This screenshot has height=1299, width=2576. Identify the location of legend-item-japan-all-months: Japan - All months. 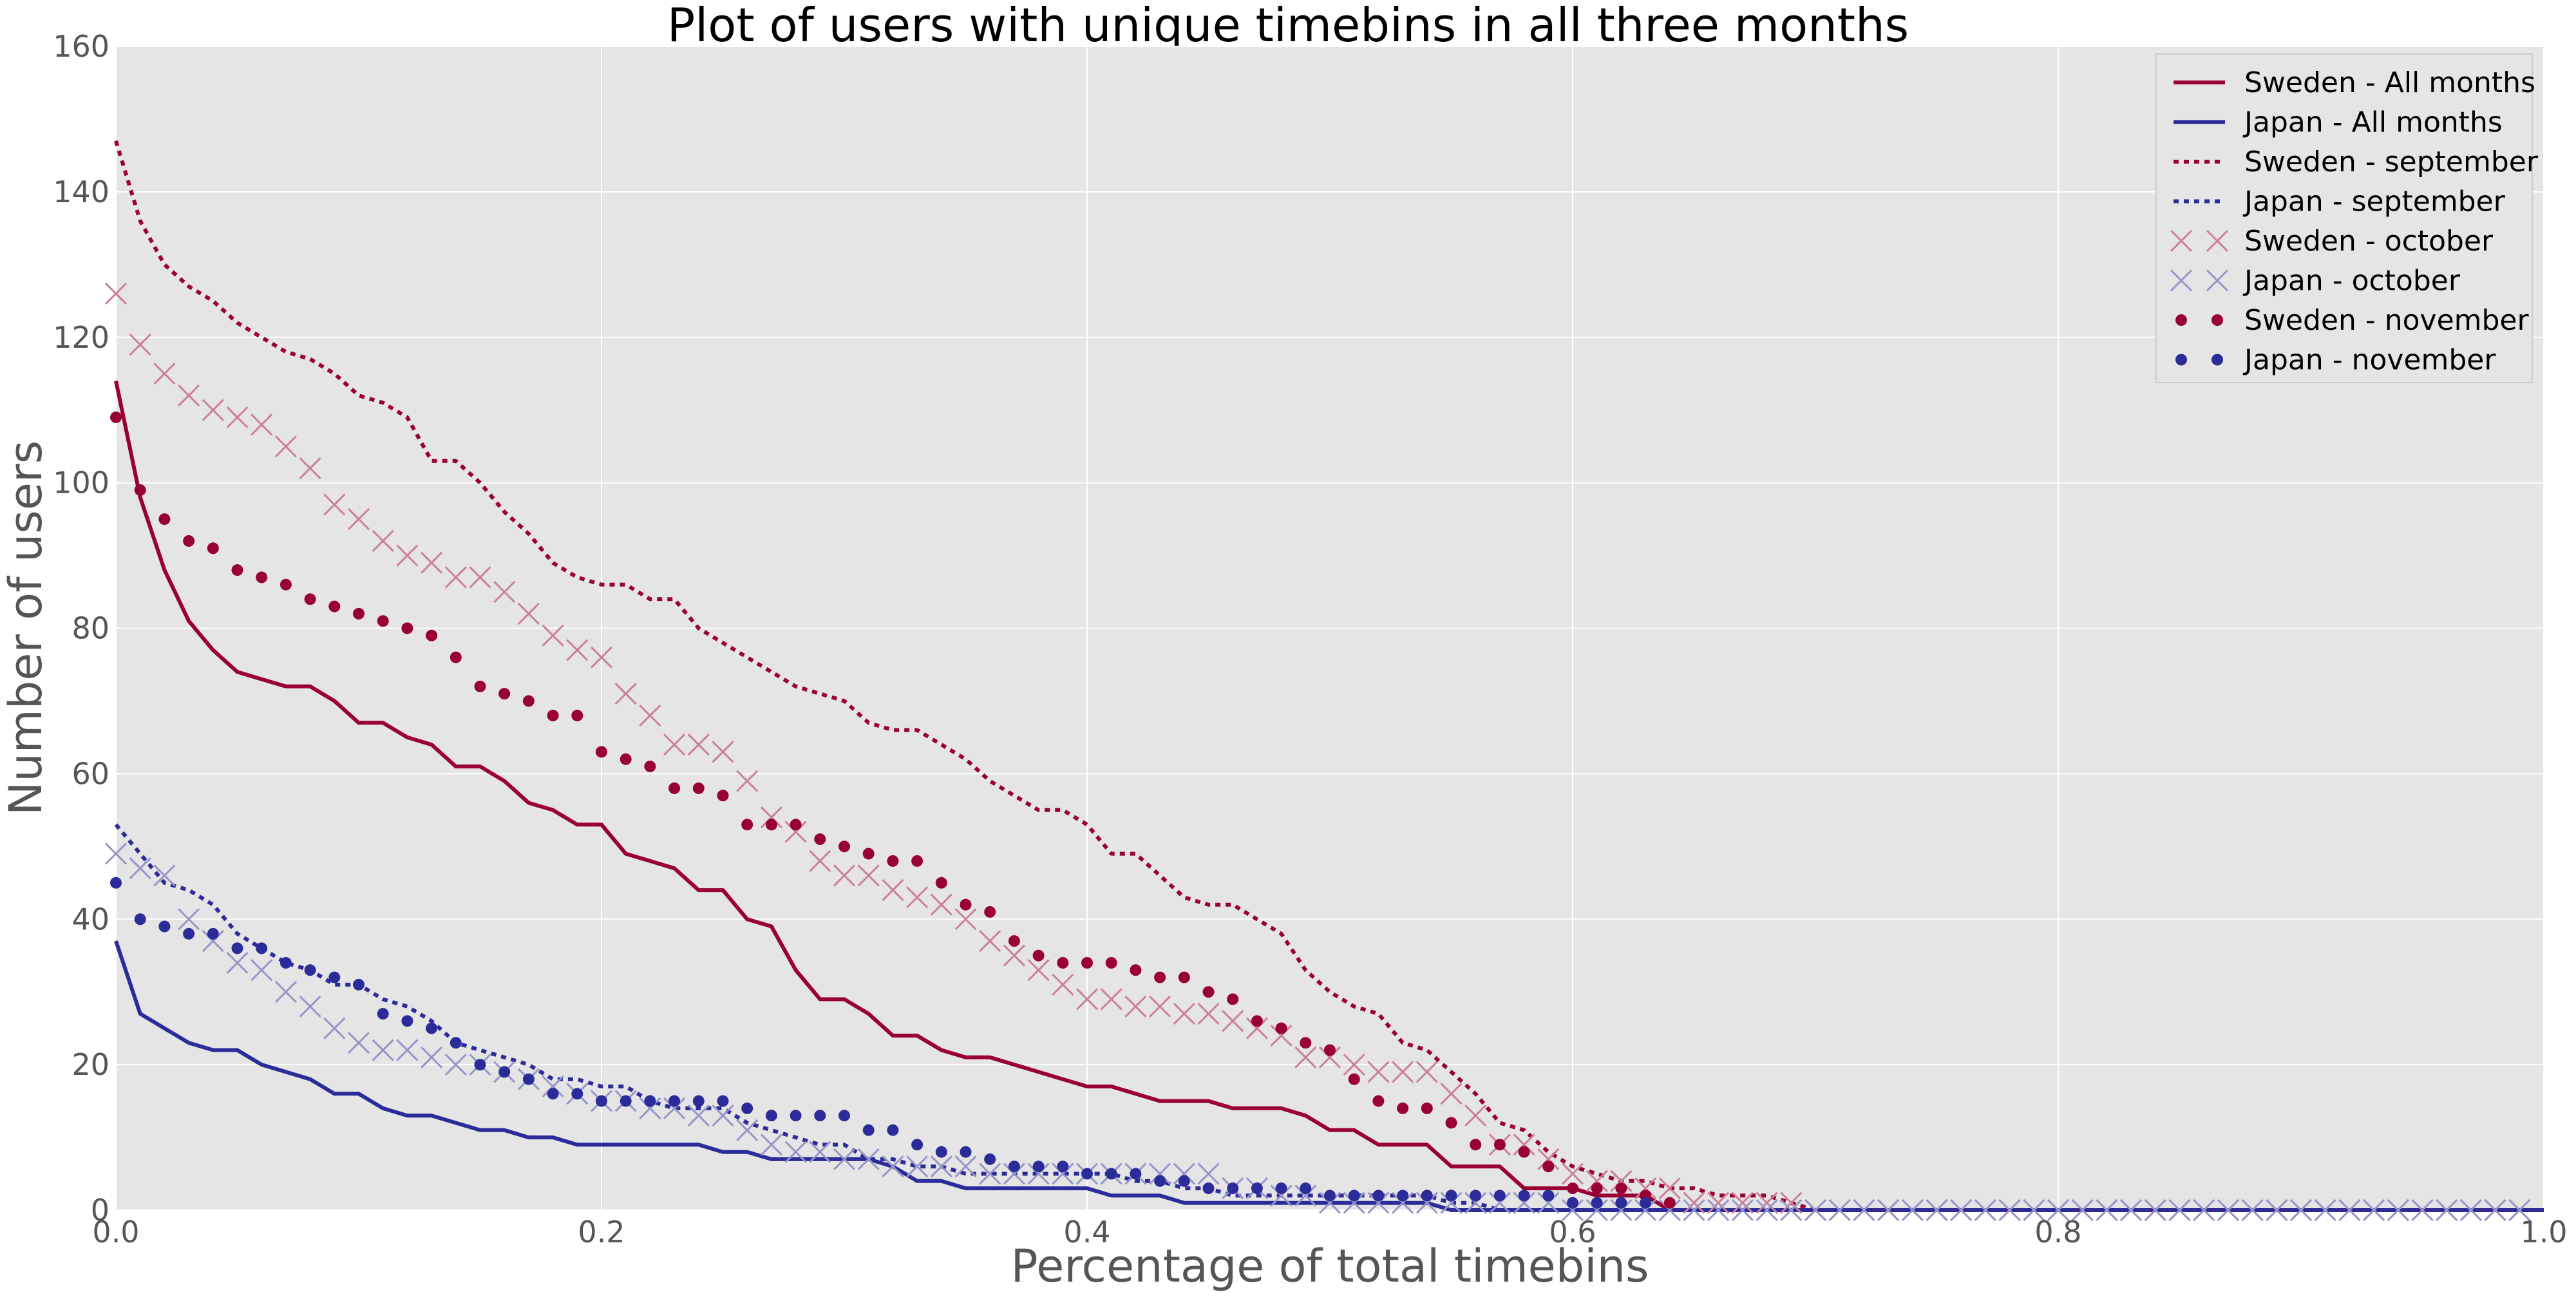
(2338, 123).